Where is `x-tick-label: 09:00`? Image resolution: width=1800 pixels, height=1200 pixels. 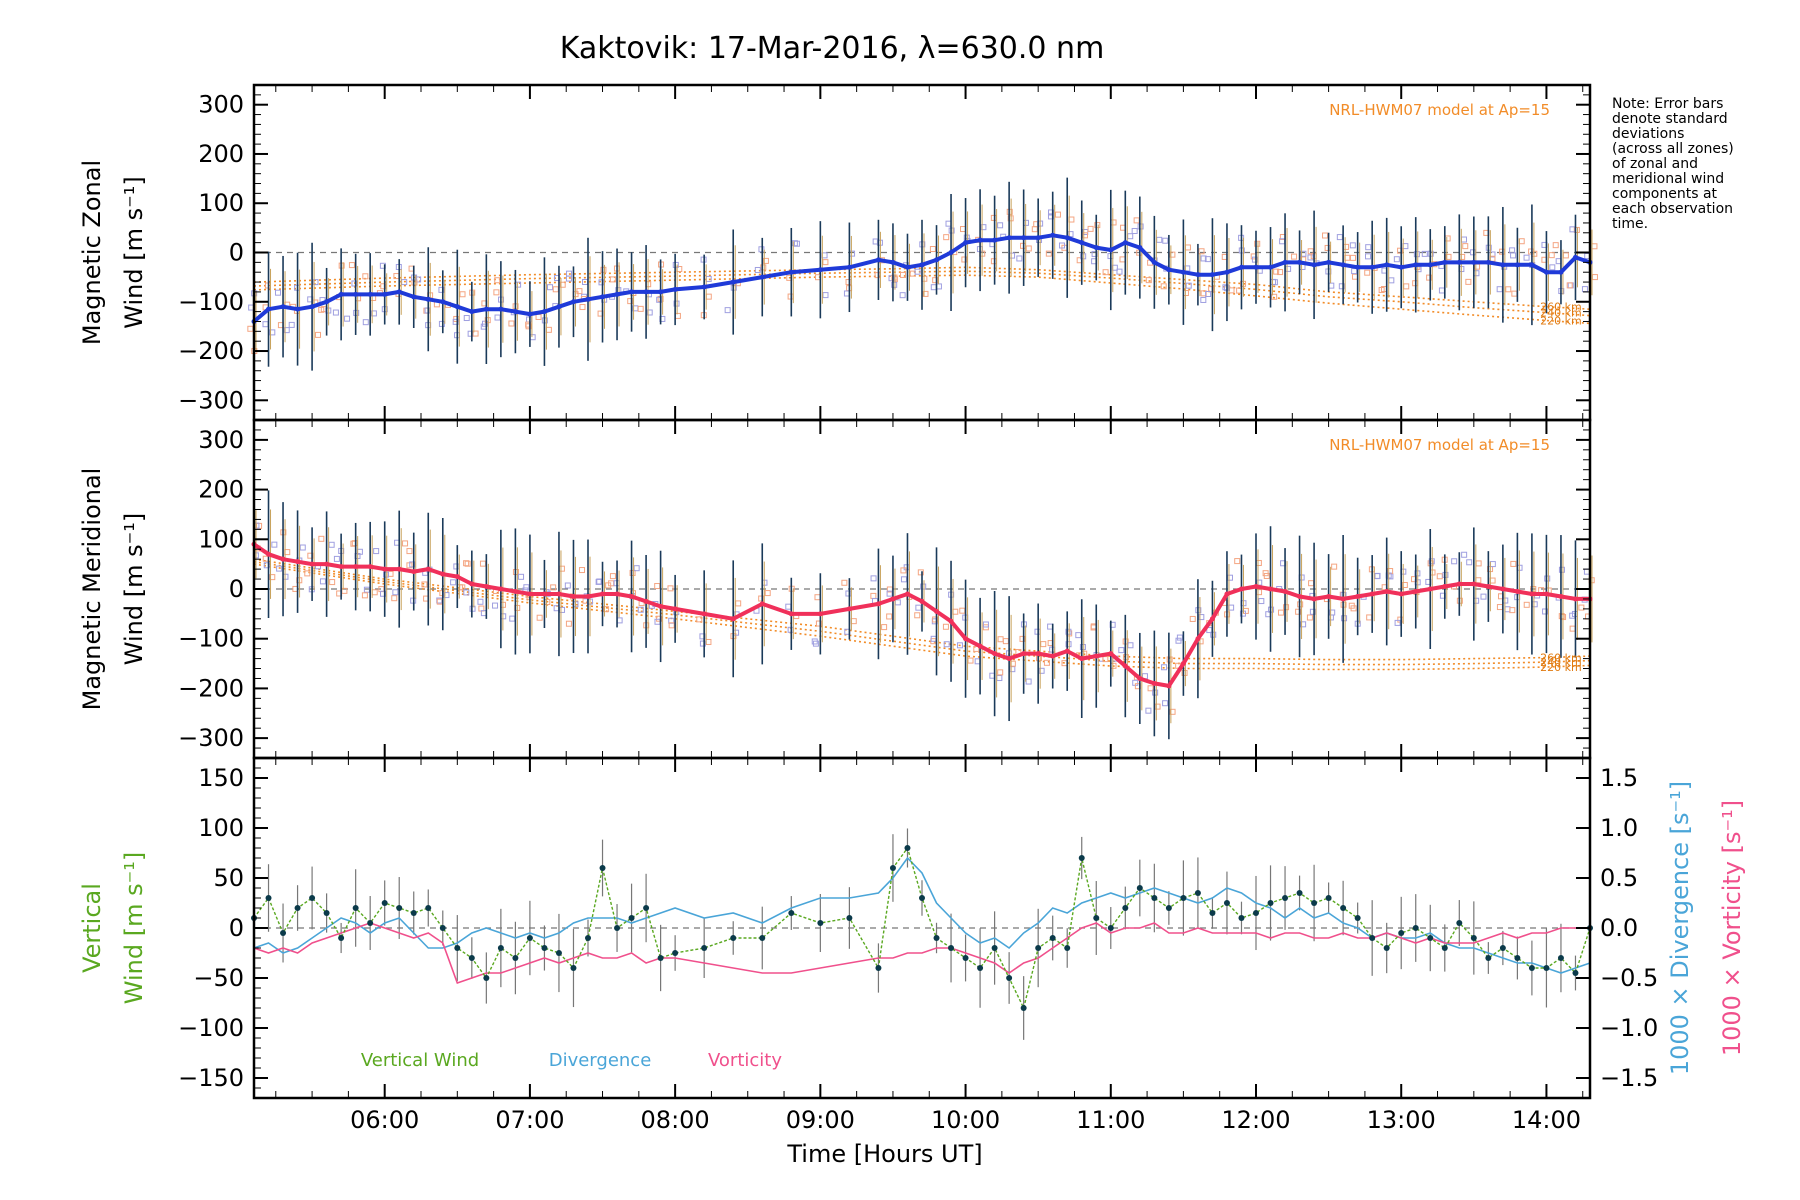 x-tick-label: 09:00 is located at coordinates (820, 1120).